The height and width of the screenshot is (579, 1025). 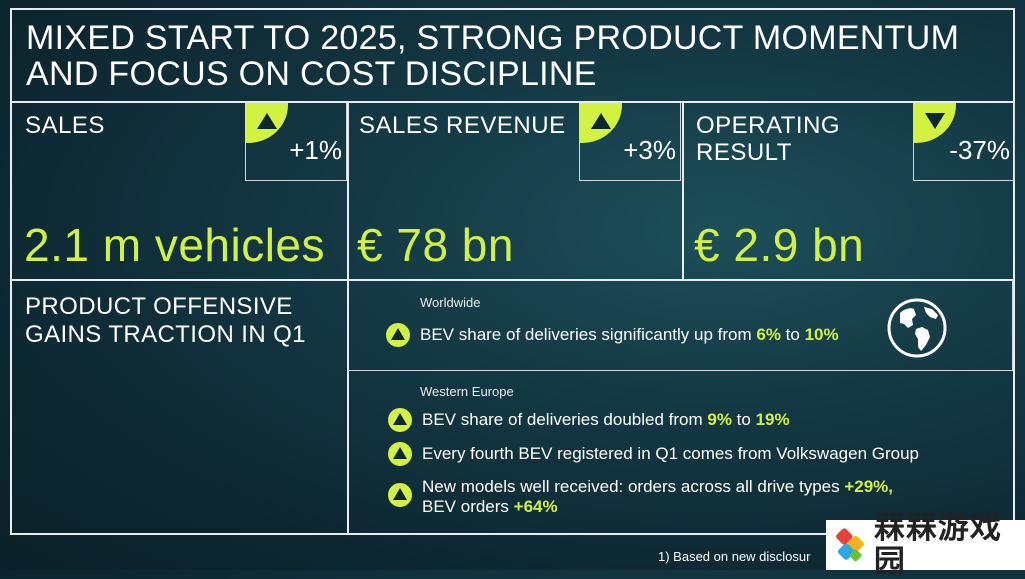 What do you see at coordinates (1012, 325) in the screenshot?
I see `divider-worldwide-right` at bounding box center [1012, 325].